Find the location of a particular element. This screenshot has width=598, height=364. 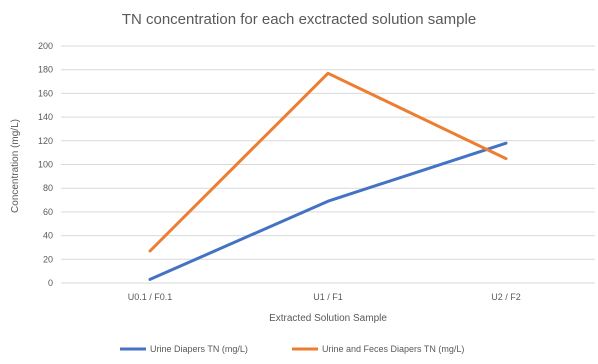

x-tick-label: U2 / F2 is located at coordinates (506, 297).